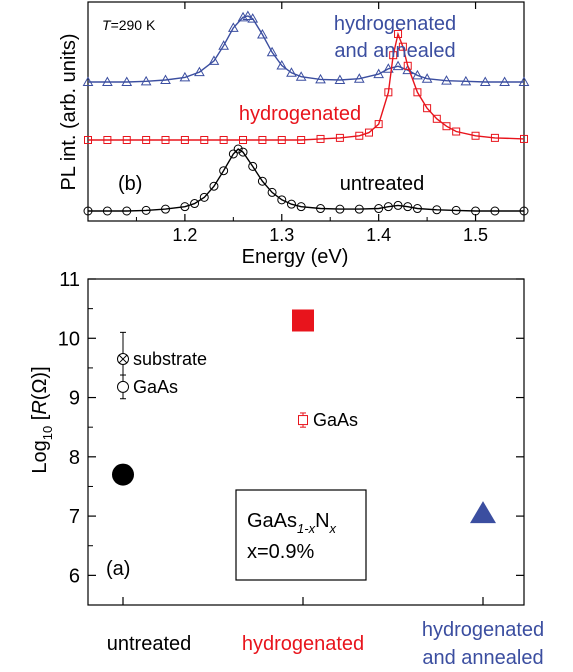  What do you see at coordinates (74, 399) in the screenshot?
I see `resistance-y-tick-label: 9` at bounding box center [74, 399].